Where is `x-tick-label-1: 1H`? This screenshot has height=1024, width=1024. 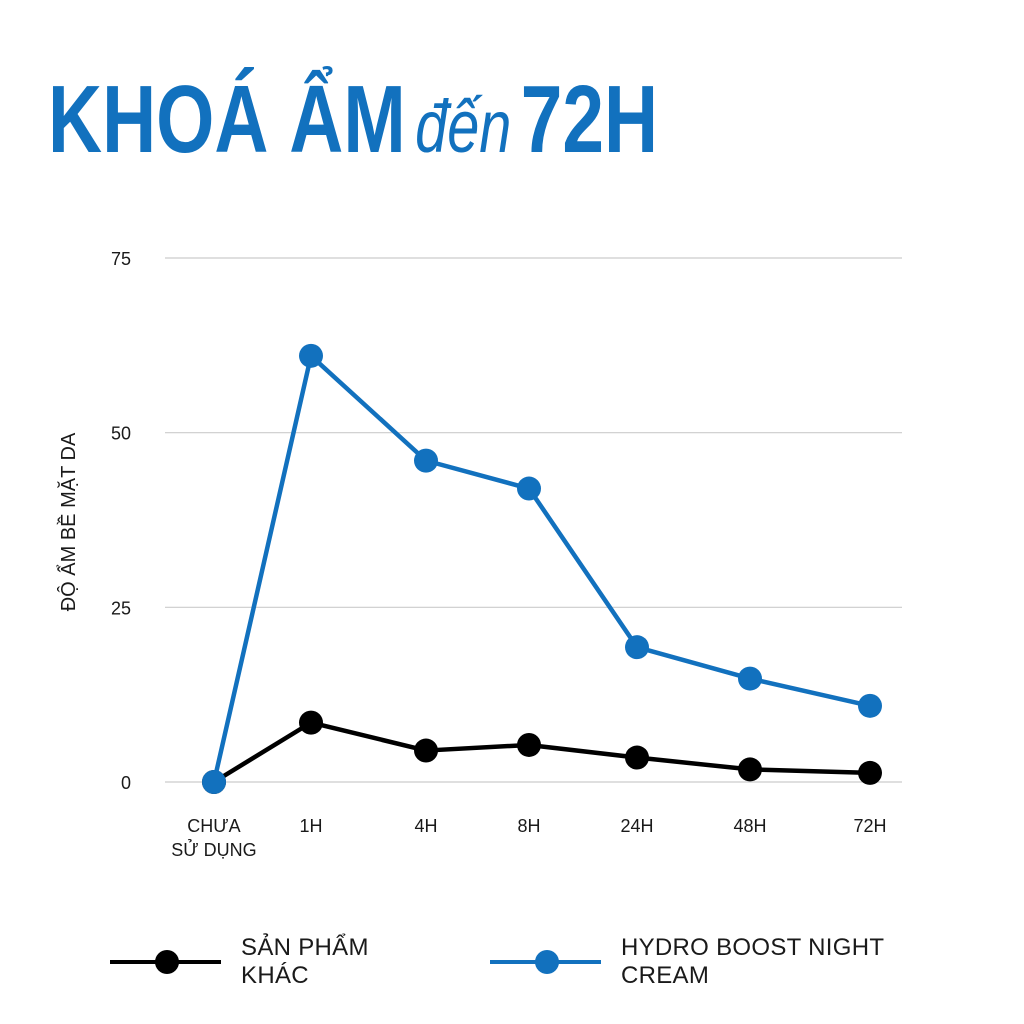
x-tick-label-1: 1H is located at coordinates (310, 826).